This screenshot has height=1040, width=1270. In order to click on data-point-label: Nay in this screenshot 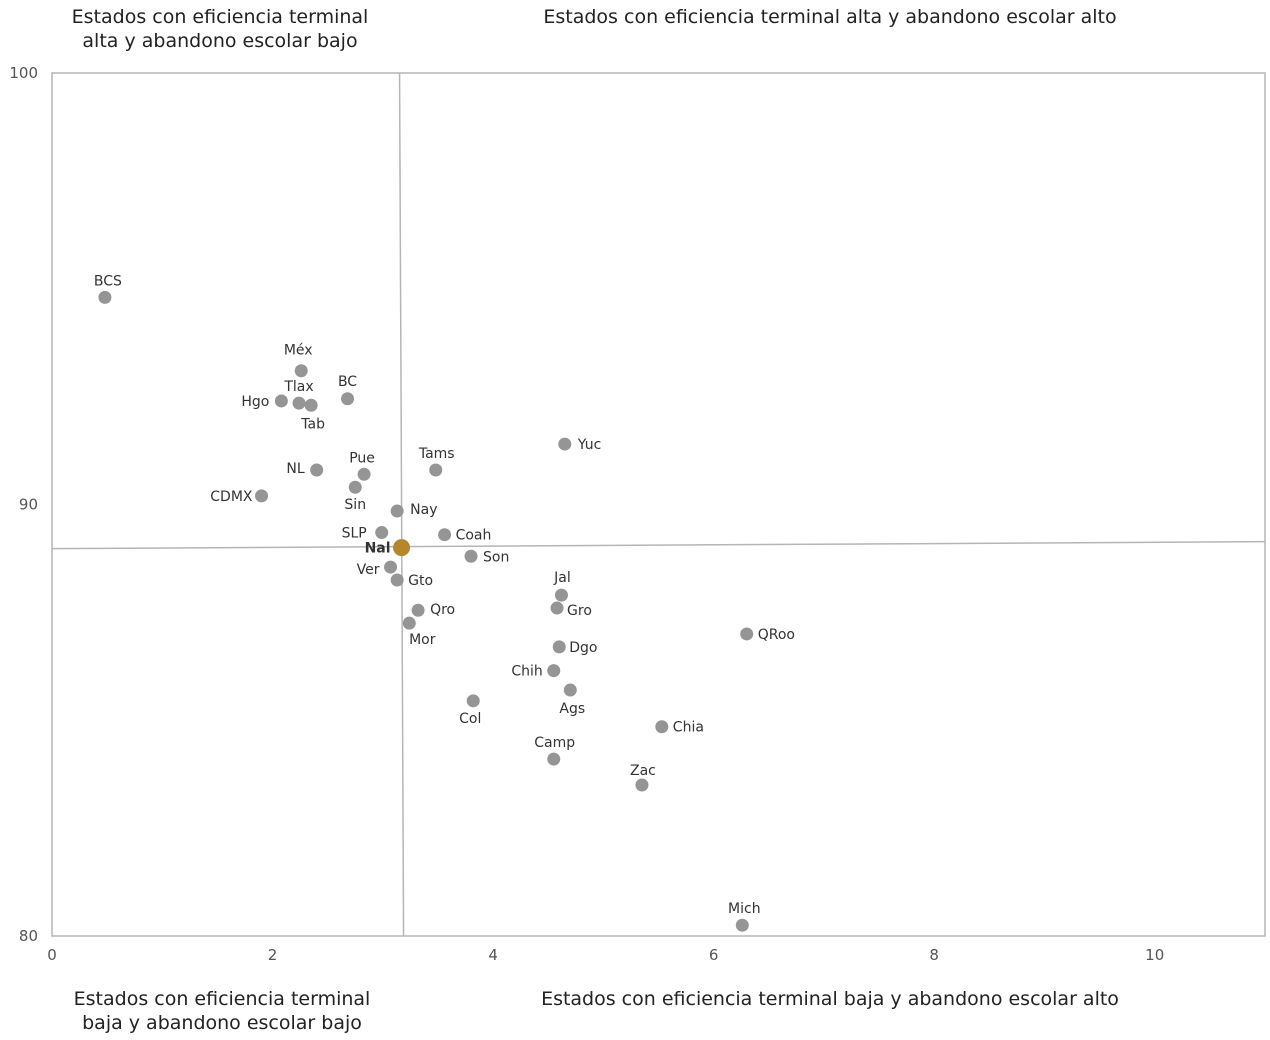, I will do `click(423, 510)`.